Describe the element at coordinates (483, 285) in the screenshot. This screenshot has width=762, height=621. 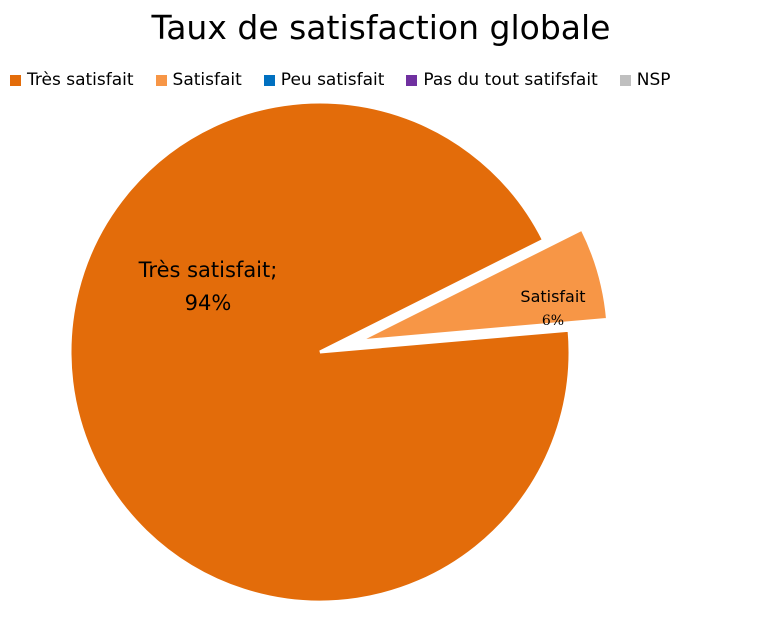
I see `pie-slice-satisfait` at that location.